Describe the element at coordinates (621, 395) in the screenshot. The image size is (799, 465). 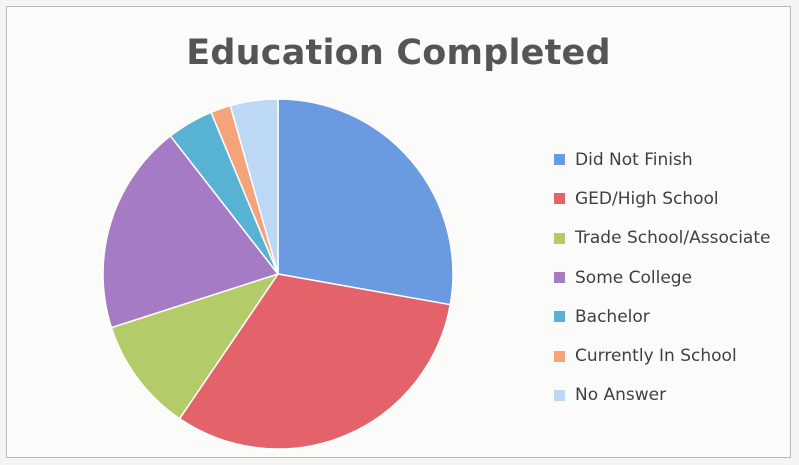
I see `legend-label: No Answer` at that location.